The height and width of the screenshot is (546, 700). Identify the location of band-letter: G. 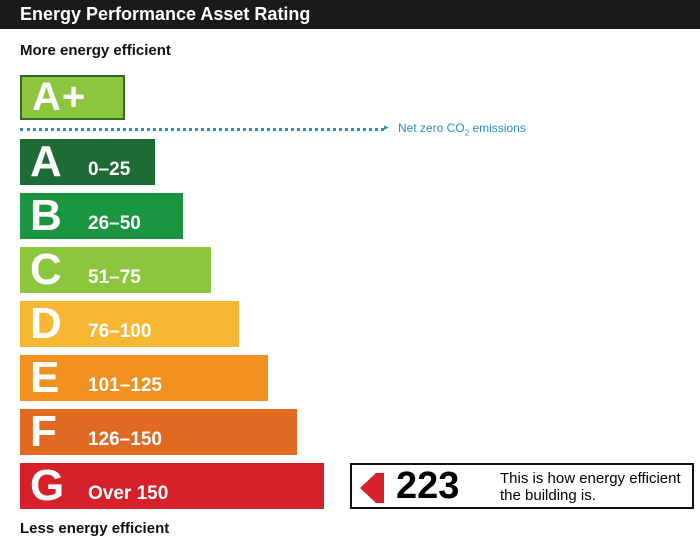
(47, 485).